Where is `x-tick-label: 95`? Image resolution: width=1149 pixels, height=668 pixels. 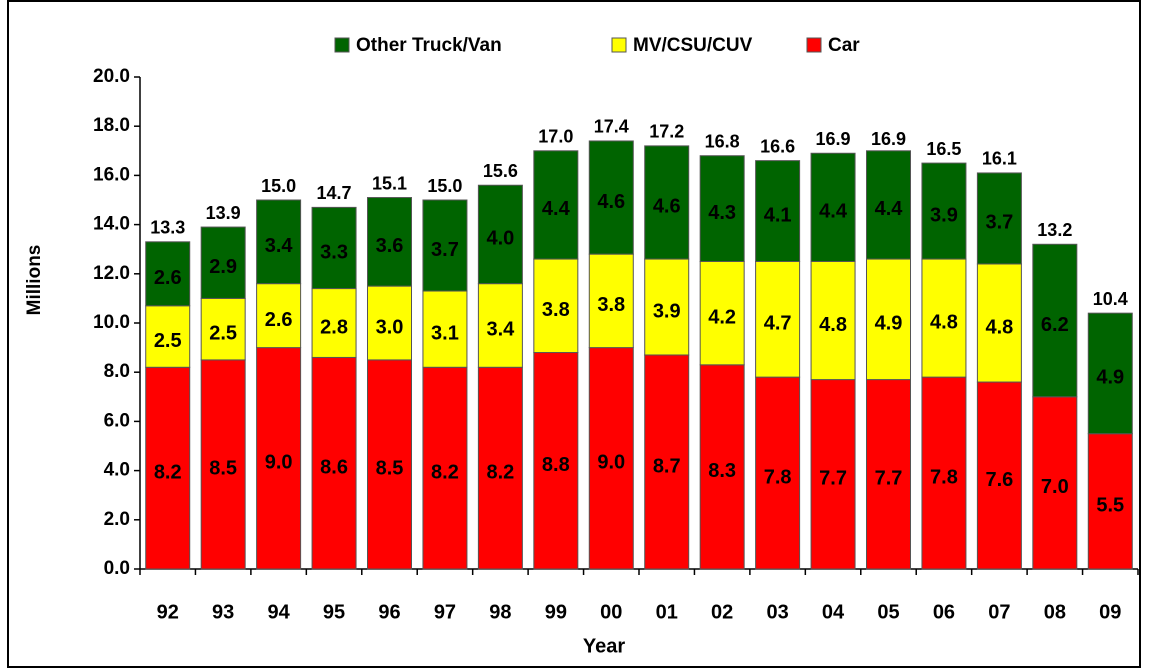
x-tick-label: 95 is located at coordinates (334, 612).